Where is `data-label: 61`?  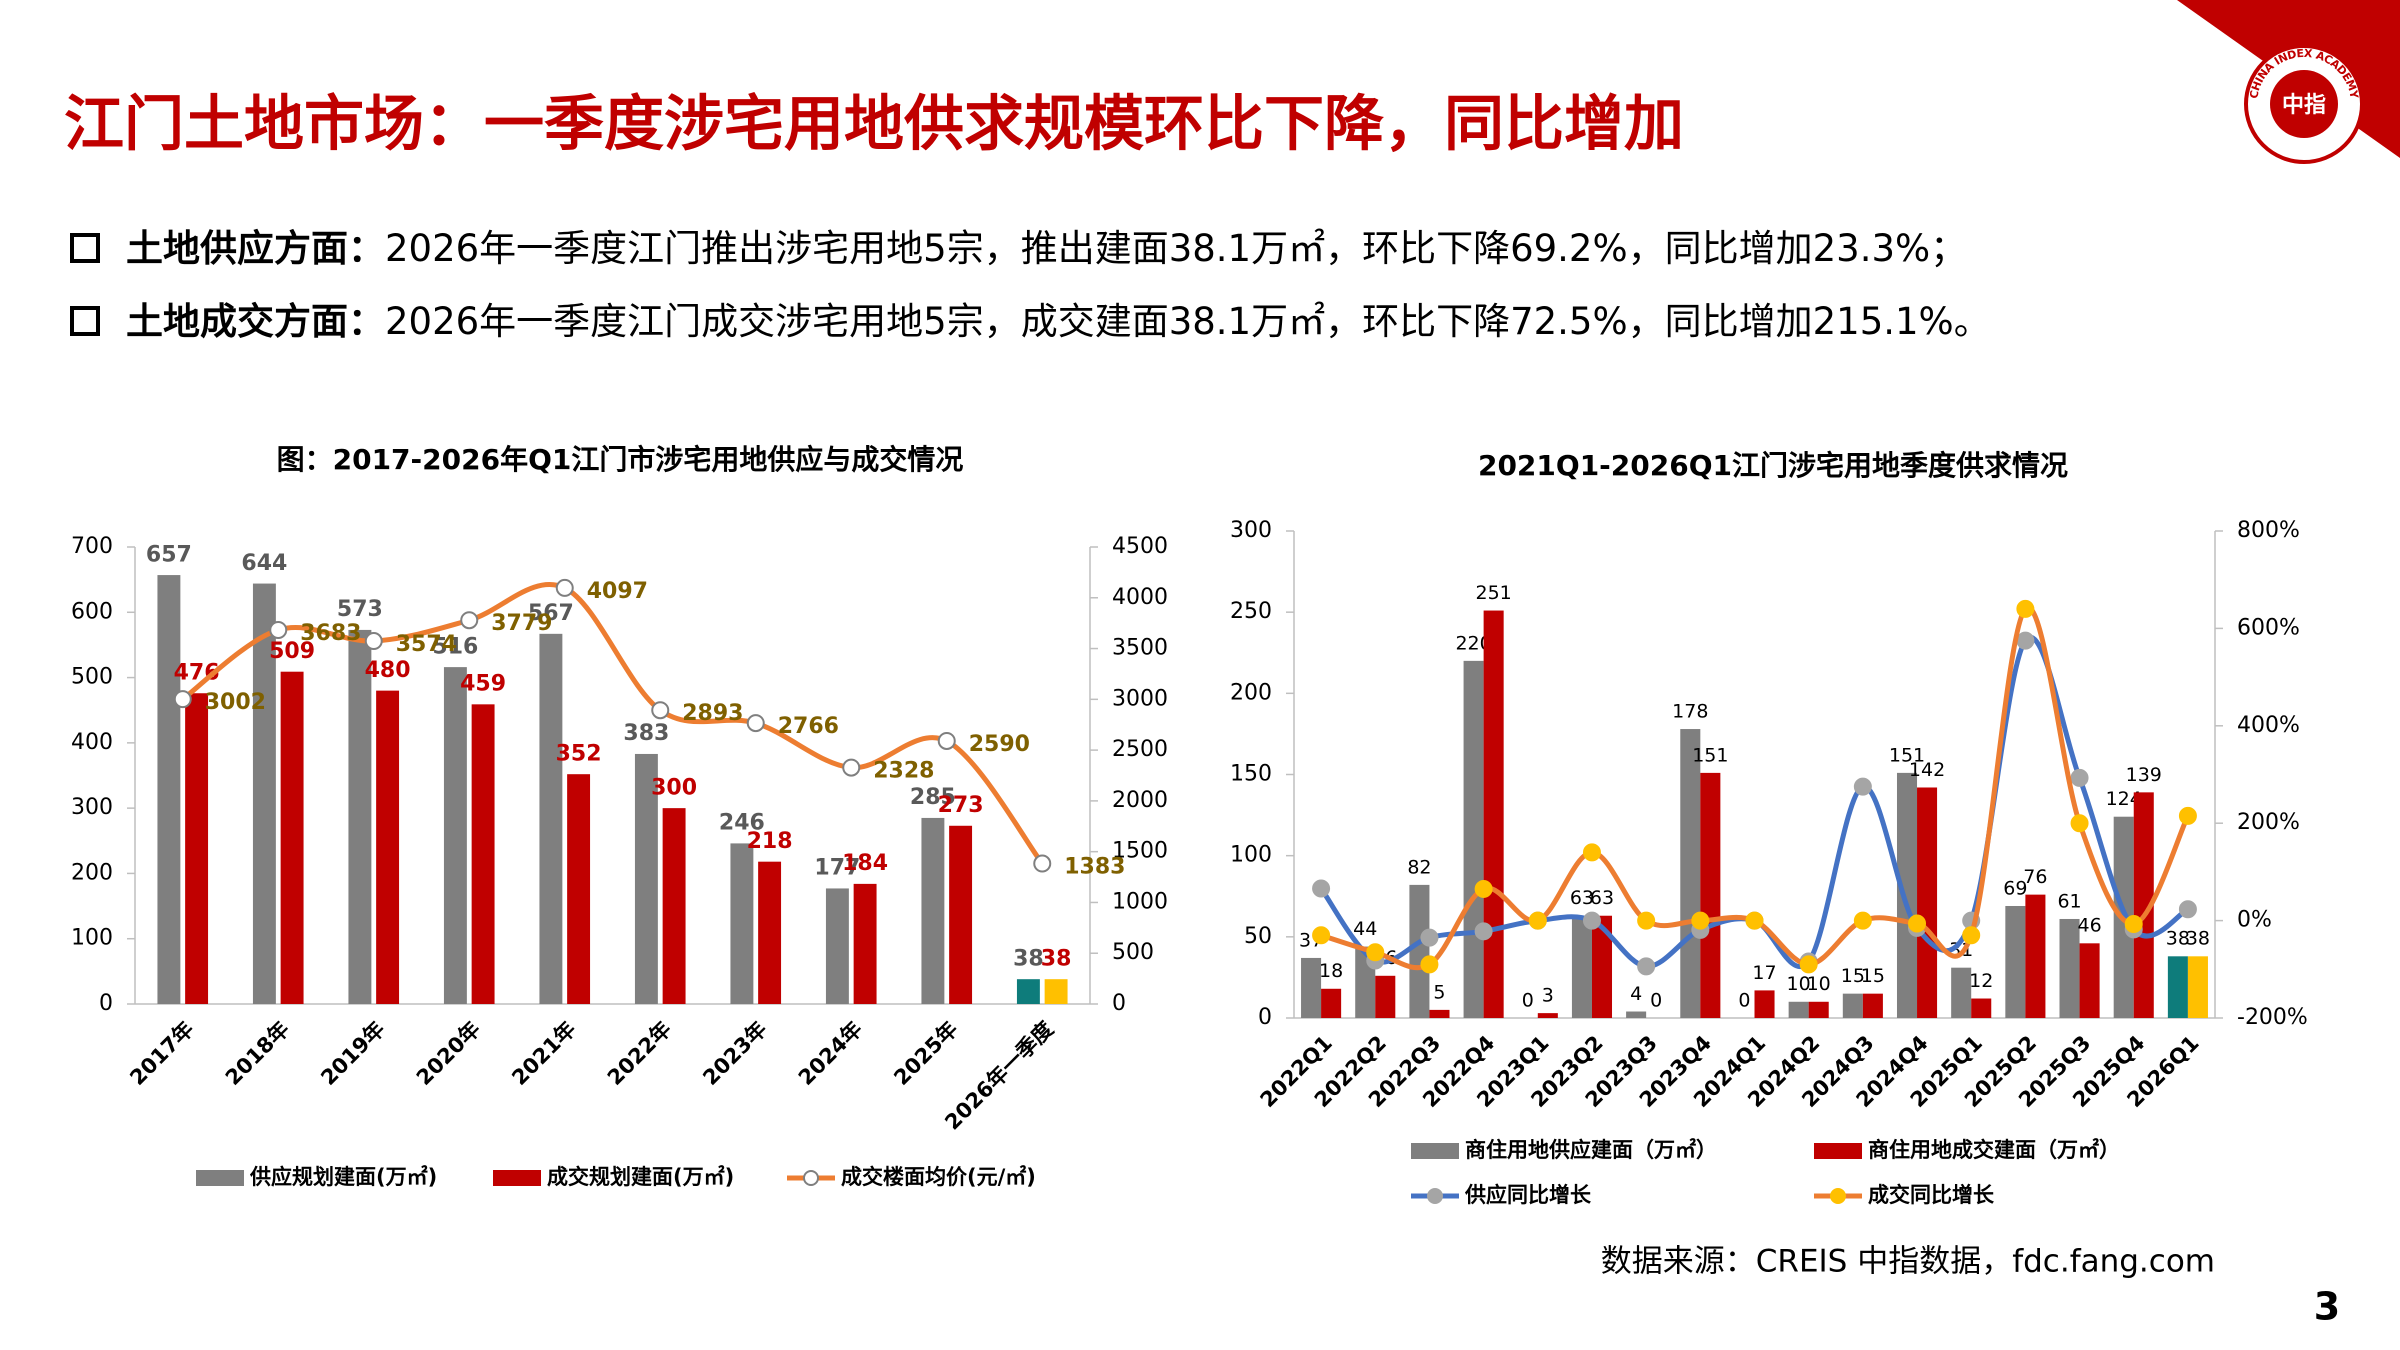 data-label: 61 is located at coordinates (2069, 901).